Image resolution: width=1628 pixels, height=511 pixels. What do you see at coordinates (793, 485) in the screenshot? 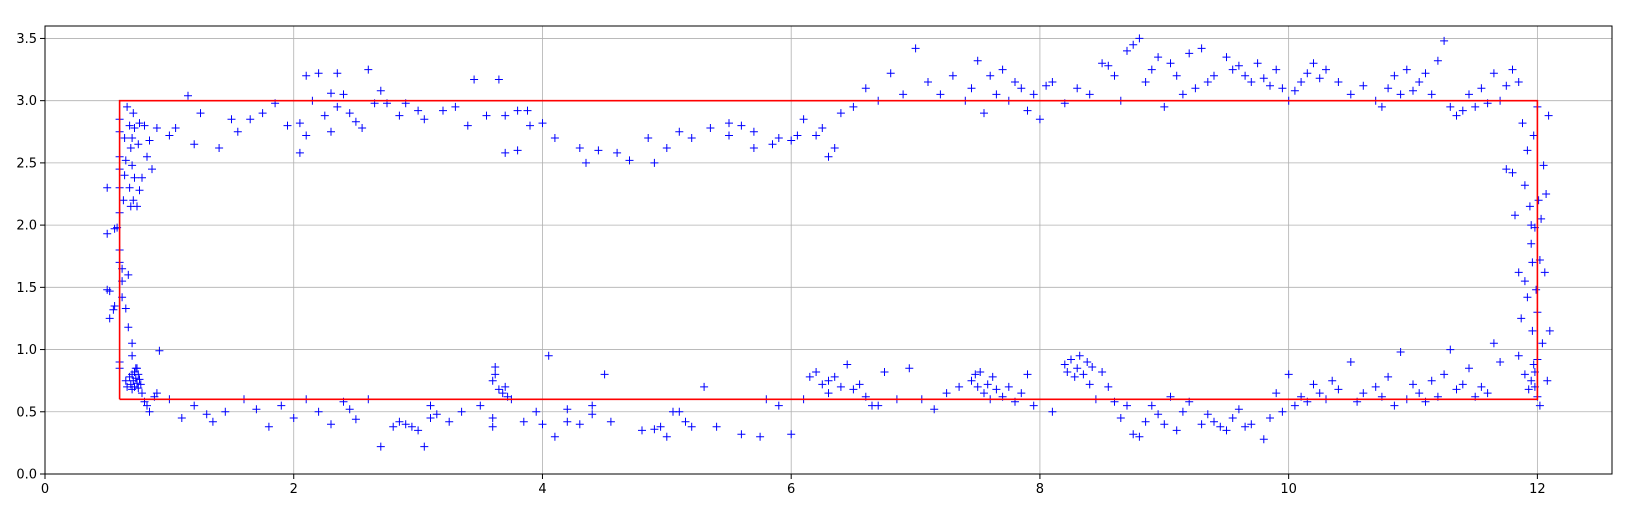
I see `x-axis-ticks: 0 2 4 6 8 10 12` at bounding box center [793, 485].